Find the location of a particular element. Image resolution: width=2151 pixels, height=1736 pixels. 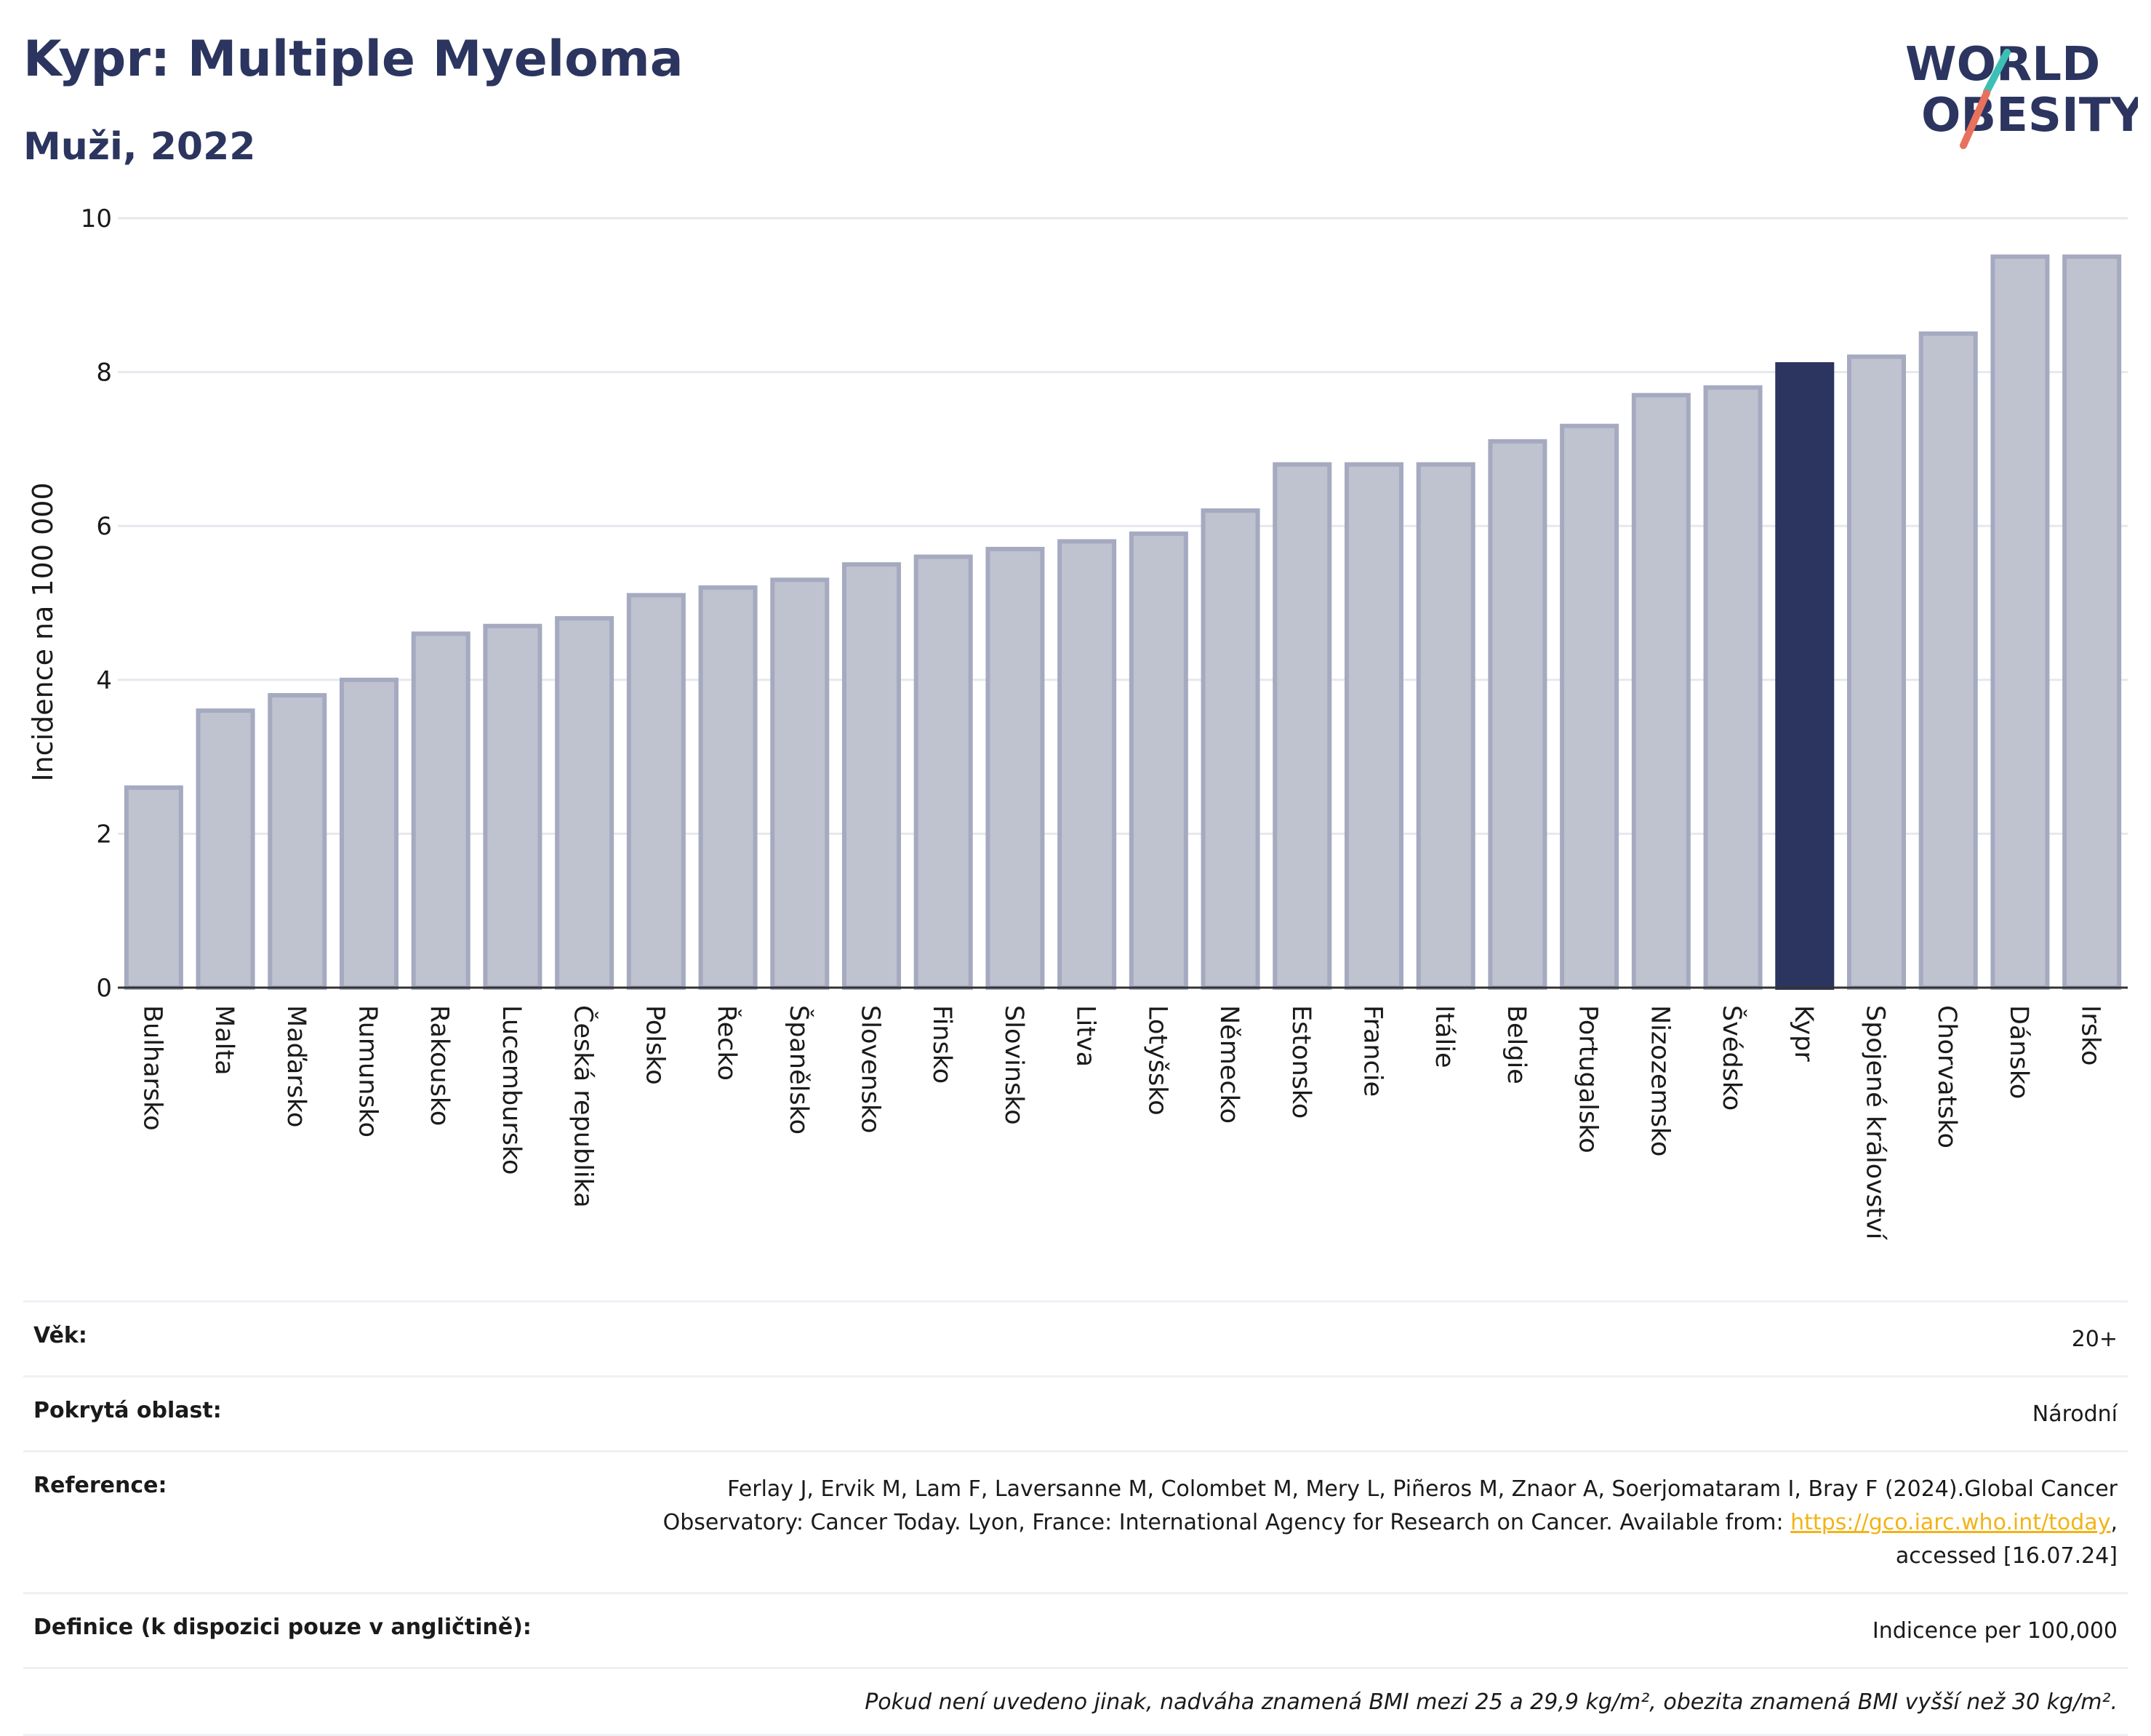

x-tick-label: Slovinsko is located at coordinates (1013, 1065).